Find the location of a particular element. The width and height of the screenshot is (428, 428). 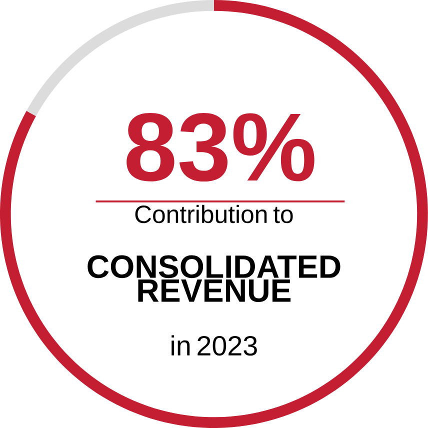

text: in 2023 is located at coordinates (214, 345).